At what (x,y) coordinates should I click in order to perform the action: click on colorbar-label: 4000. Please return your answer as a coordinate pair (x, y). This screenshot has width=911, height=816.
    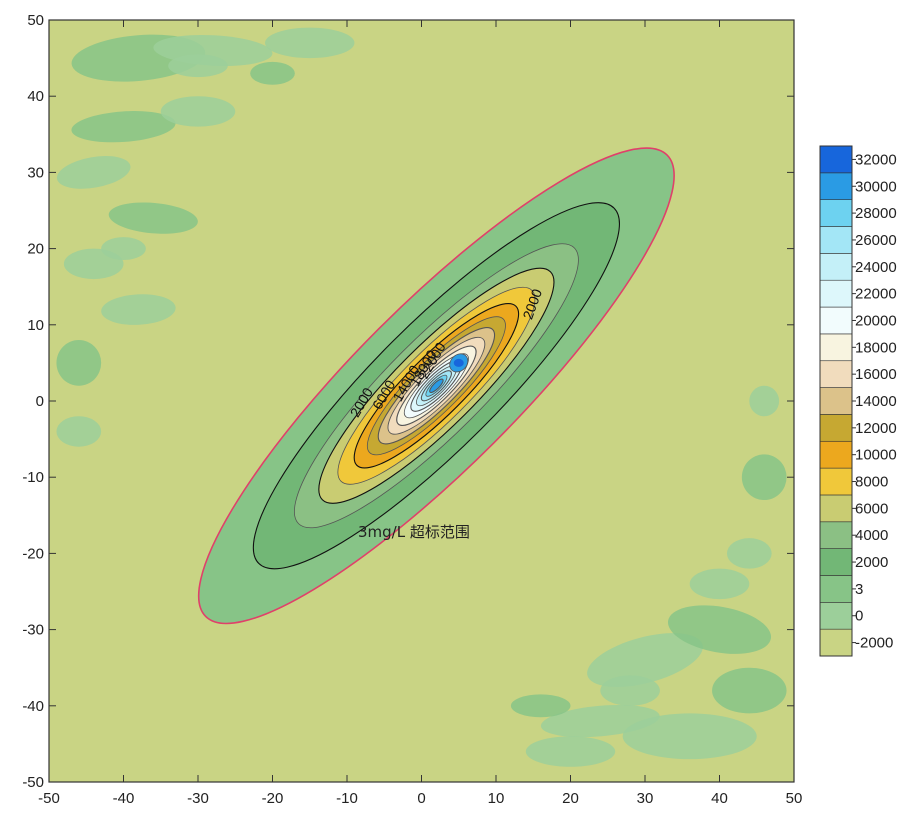
    Looking at the image, I should click on (871, 535).